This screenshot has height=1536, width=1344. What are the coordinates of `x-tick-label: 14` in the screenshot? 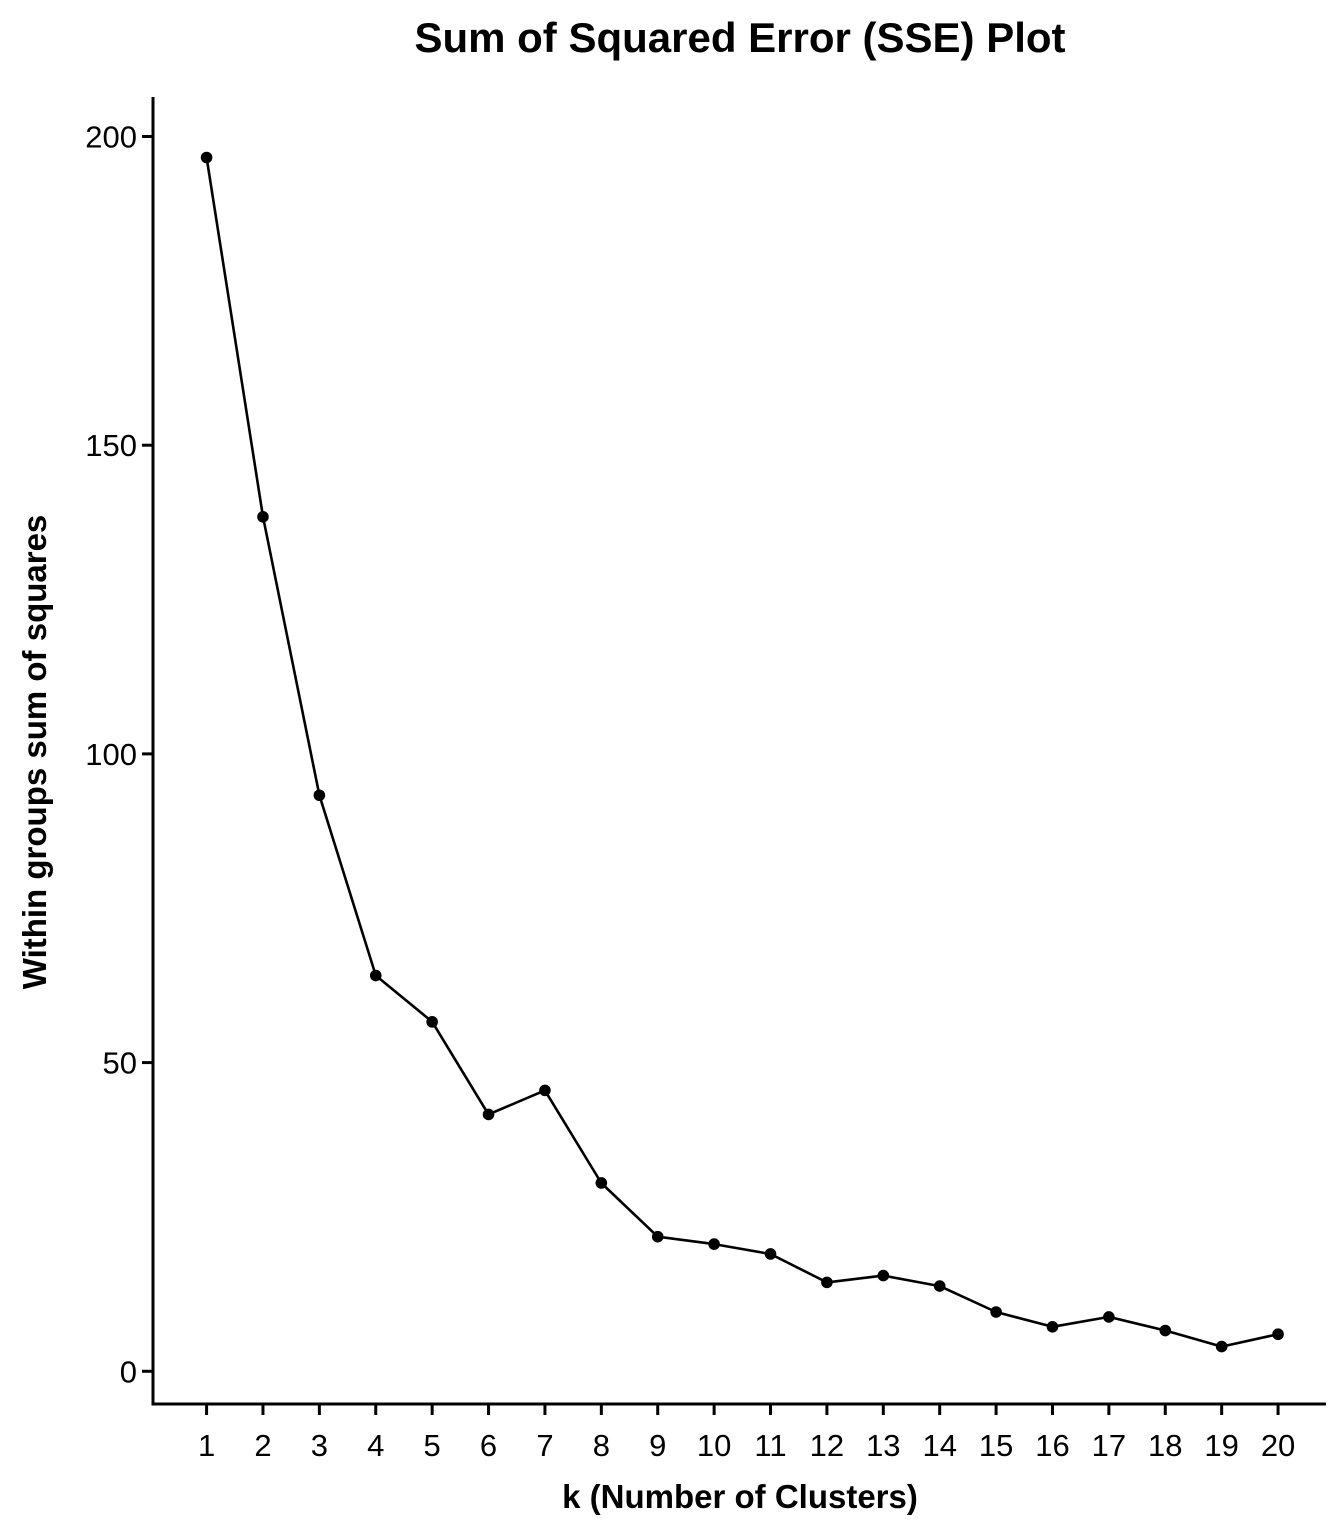 It's located at (939, 1445).